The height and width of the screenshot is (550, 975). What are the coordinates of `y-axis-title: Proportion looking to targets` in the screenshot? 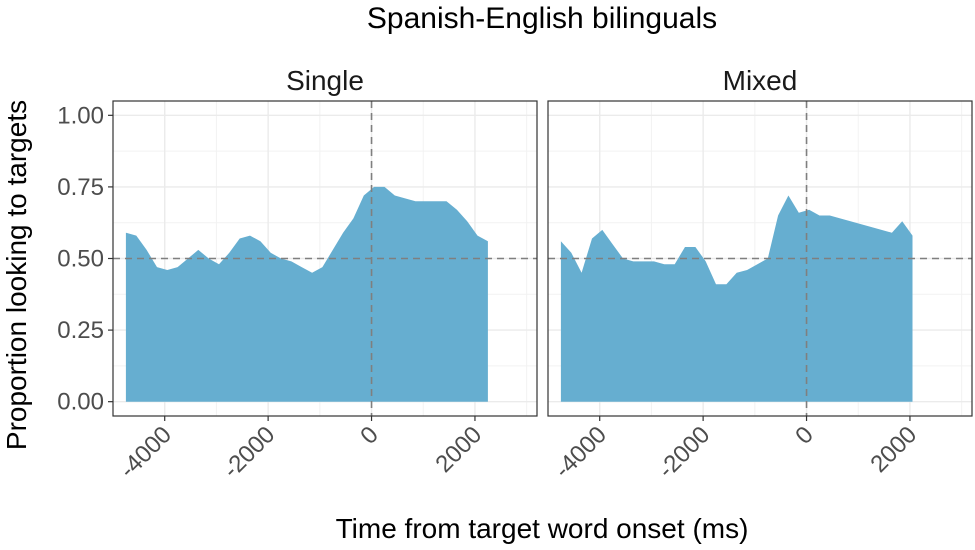 It's located at (16, 275).